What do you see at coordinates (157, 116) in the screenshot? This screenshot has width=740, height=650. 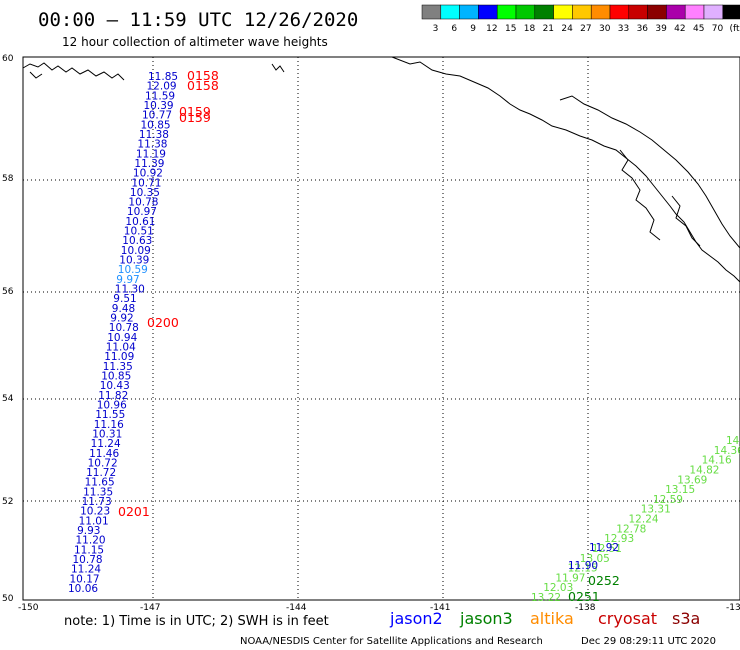 I see `swh-label: 10.77` at bounding box center [157, 116].